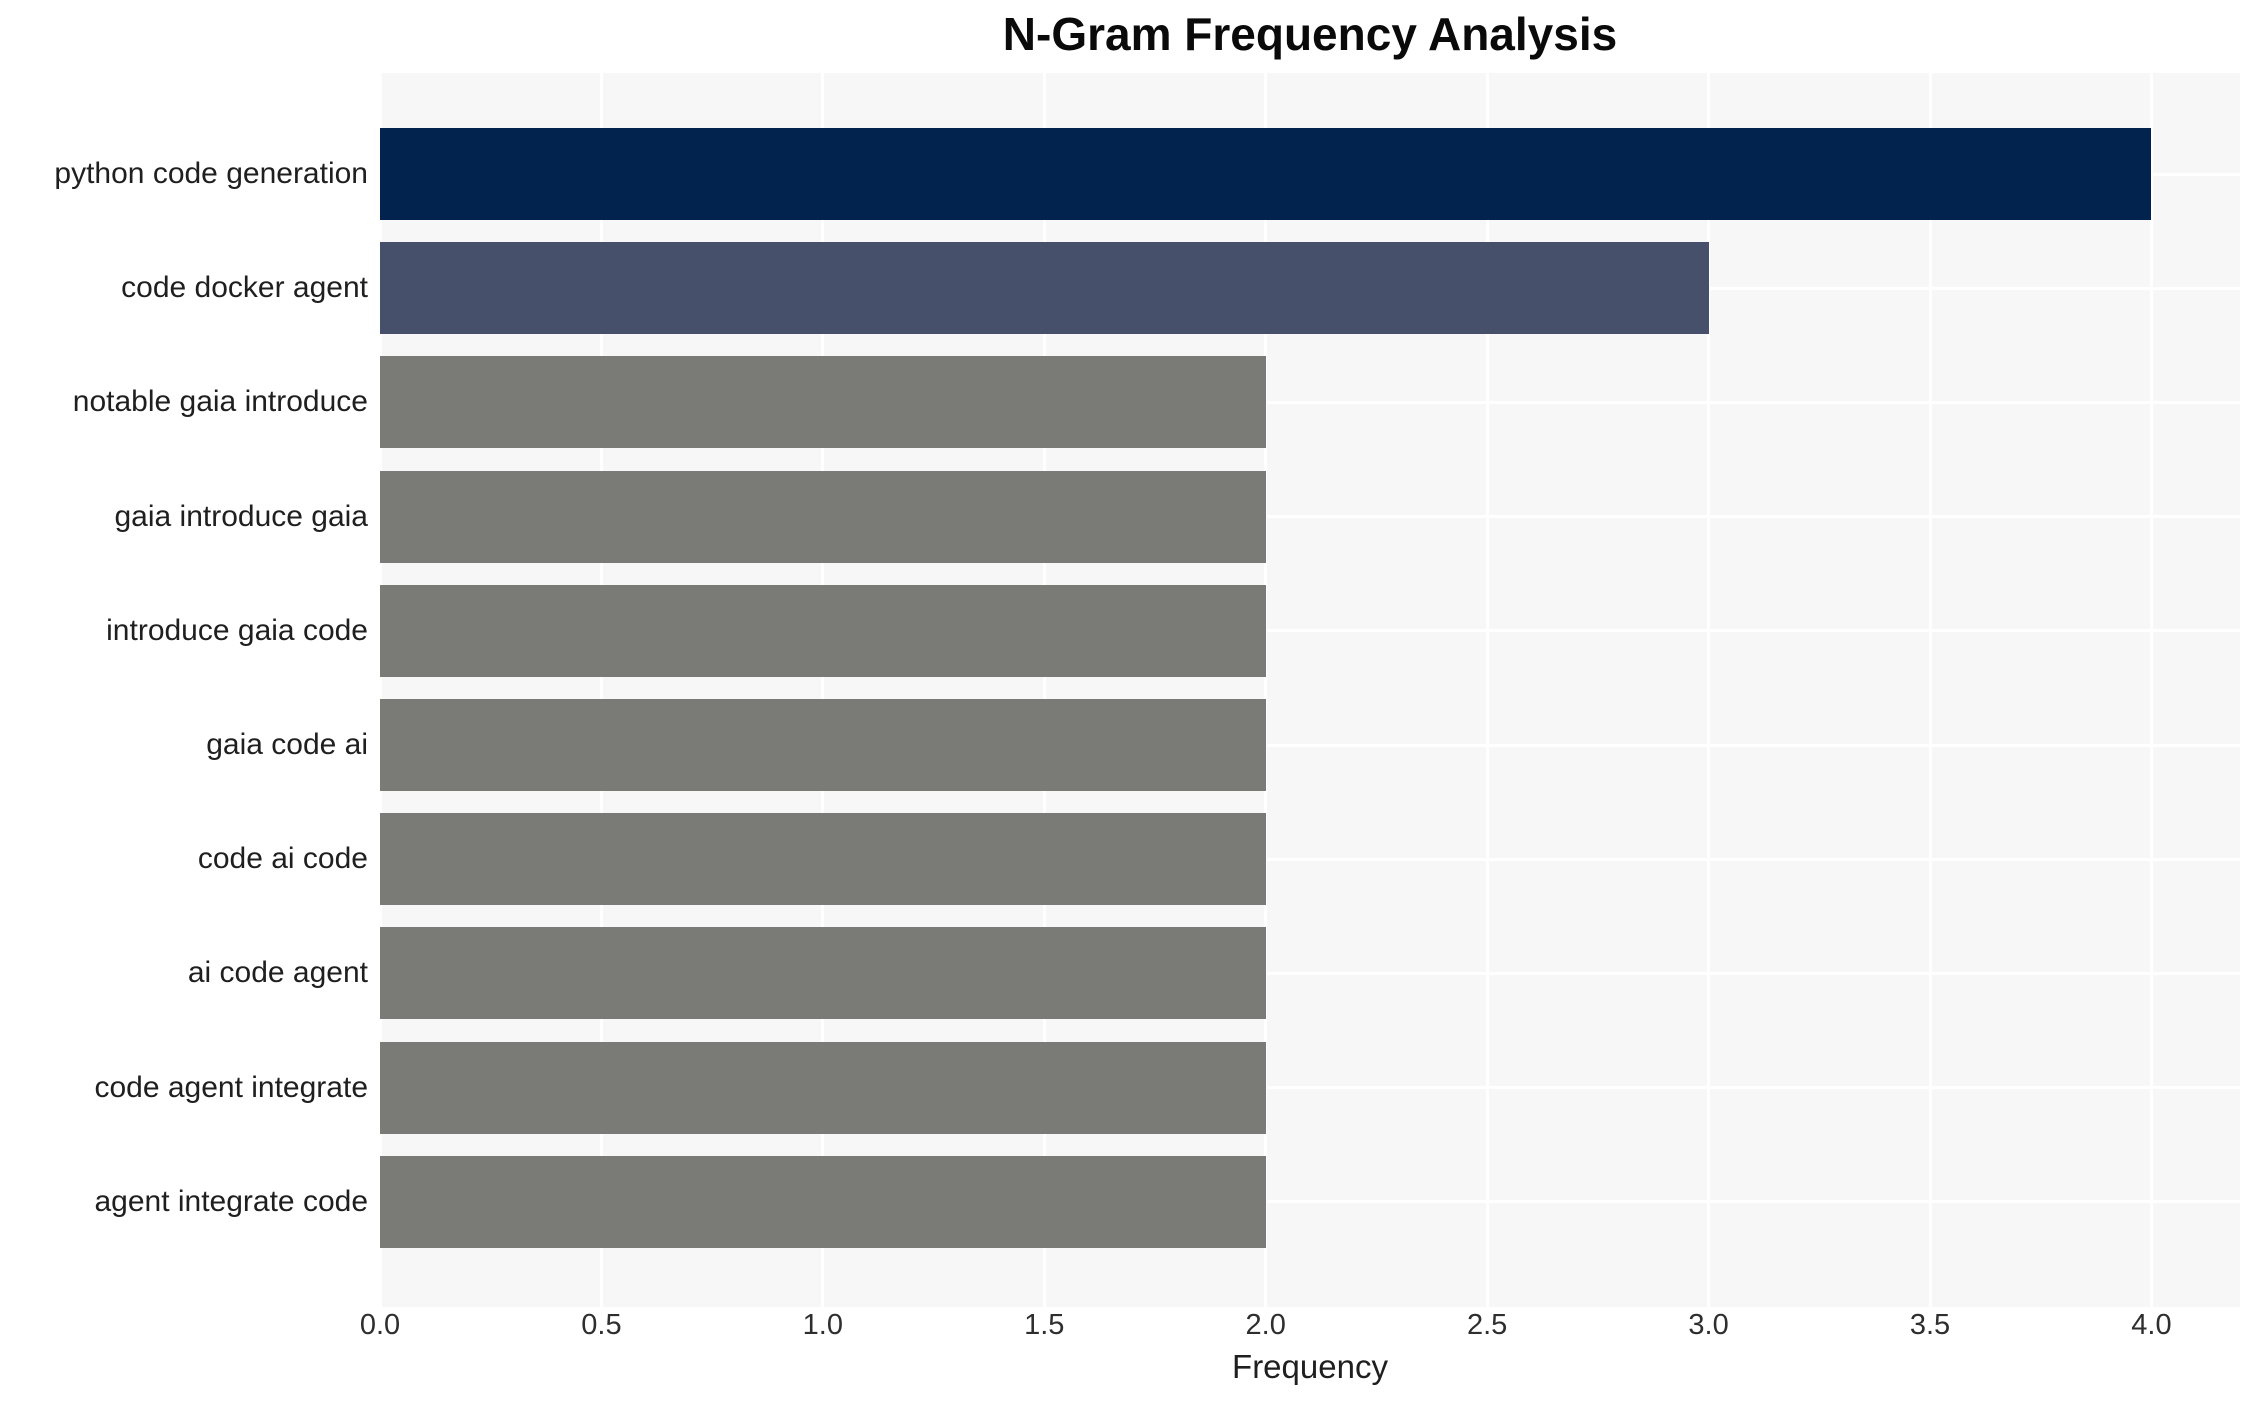 This screenshot has width=2258, height=1402. What do you see at coordinates (220, 402) in the screenshot?
I see `category-label: notable gaia introduce` at bounding box center [220, 402].